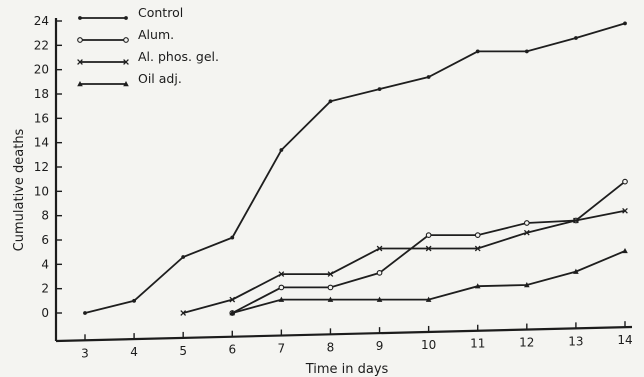  What do you see at coordinates (129, 79) in the screenshot?
I see `legend-item: Oil adj.` at bounding box center [129, 79].